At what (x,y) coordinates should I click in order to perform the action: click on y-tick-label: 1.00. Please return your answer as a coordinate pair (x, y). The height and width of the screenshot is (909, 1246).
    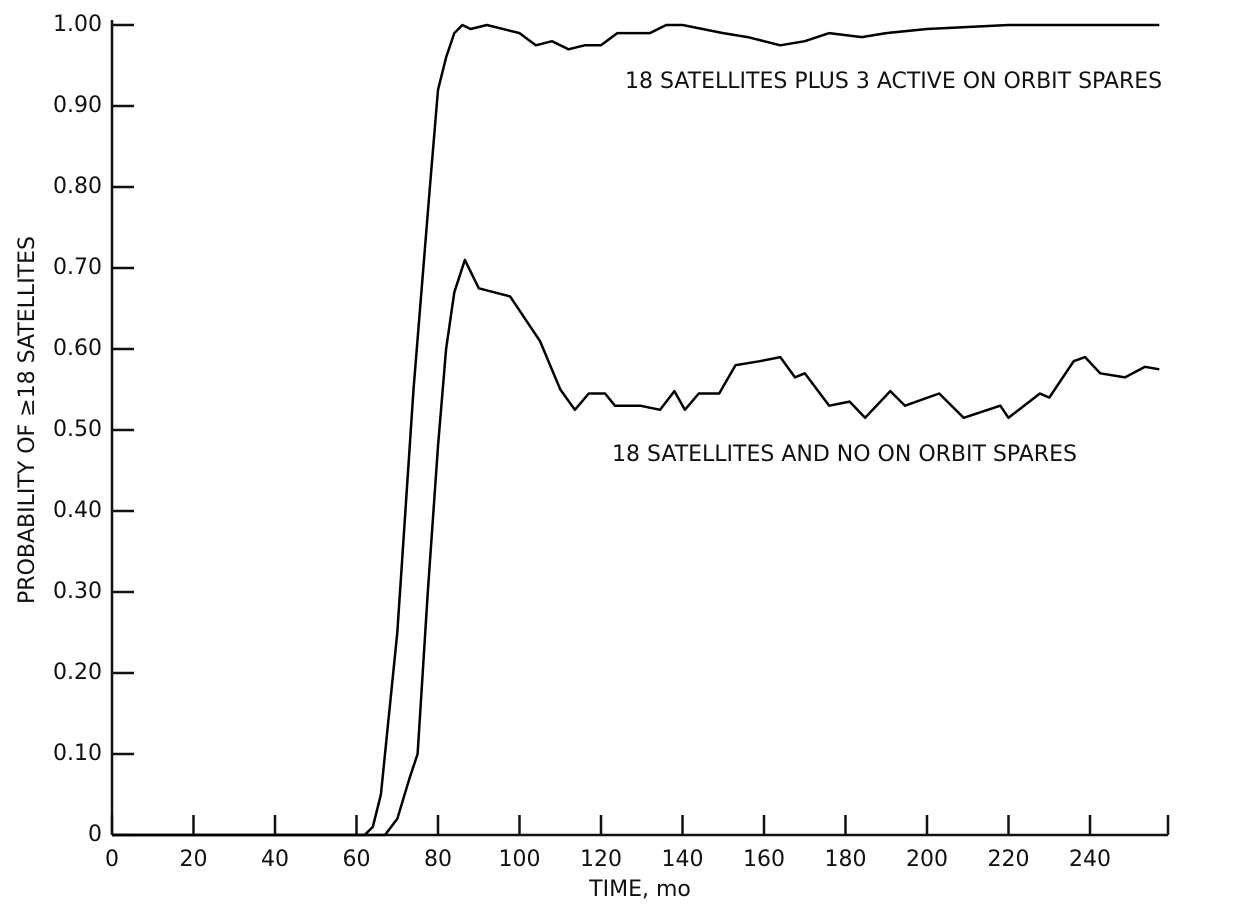
    Looking at the image, I should click on (77, 24).